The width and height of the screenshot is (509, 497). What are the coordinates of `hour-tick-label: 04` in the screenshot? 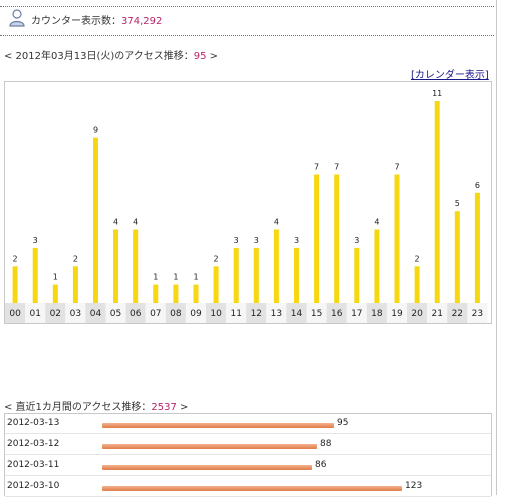 It's located at (96, 314).